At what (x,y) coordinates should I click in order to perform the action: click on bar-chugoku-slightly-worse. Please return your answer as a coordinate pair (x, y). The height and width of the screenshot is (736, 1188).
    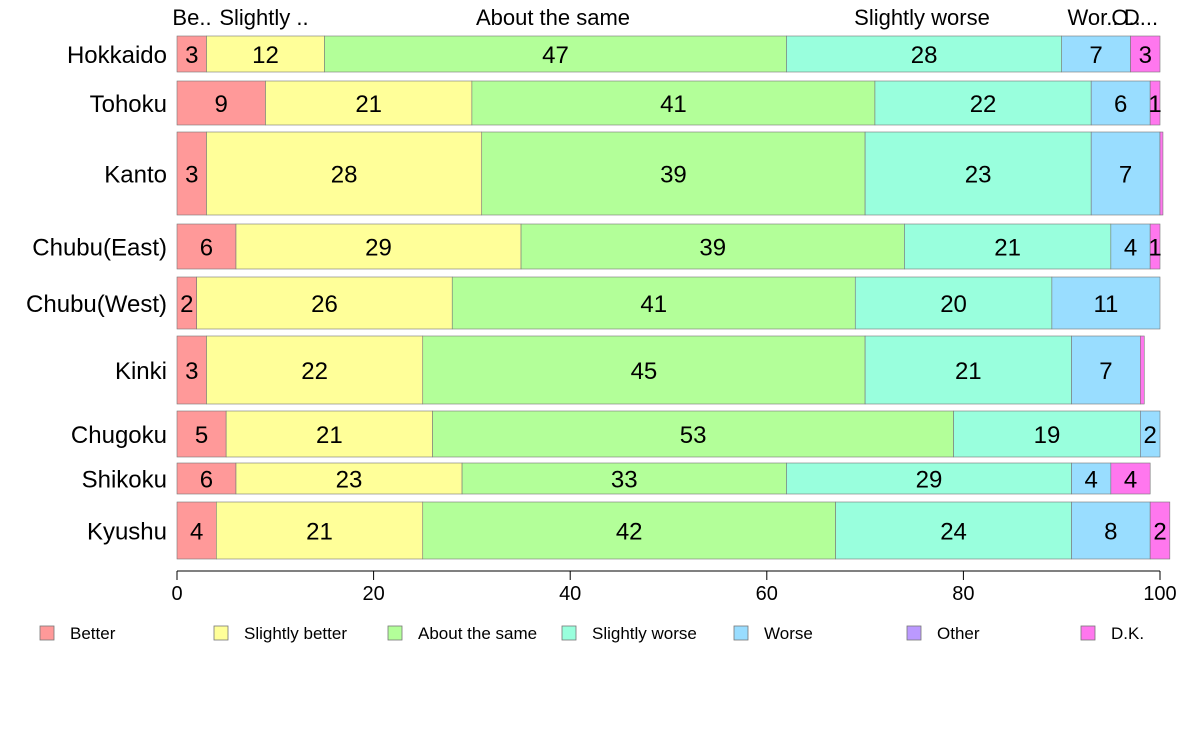
    Looking at the image, I should click on (1047, 434).